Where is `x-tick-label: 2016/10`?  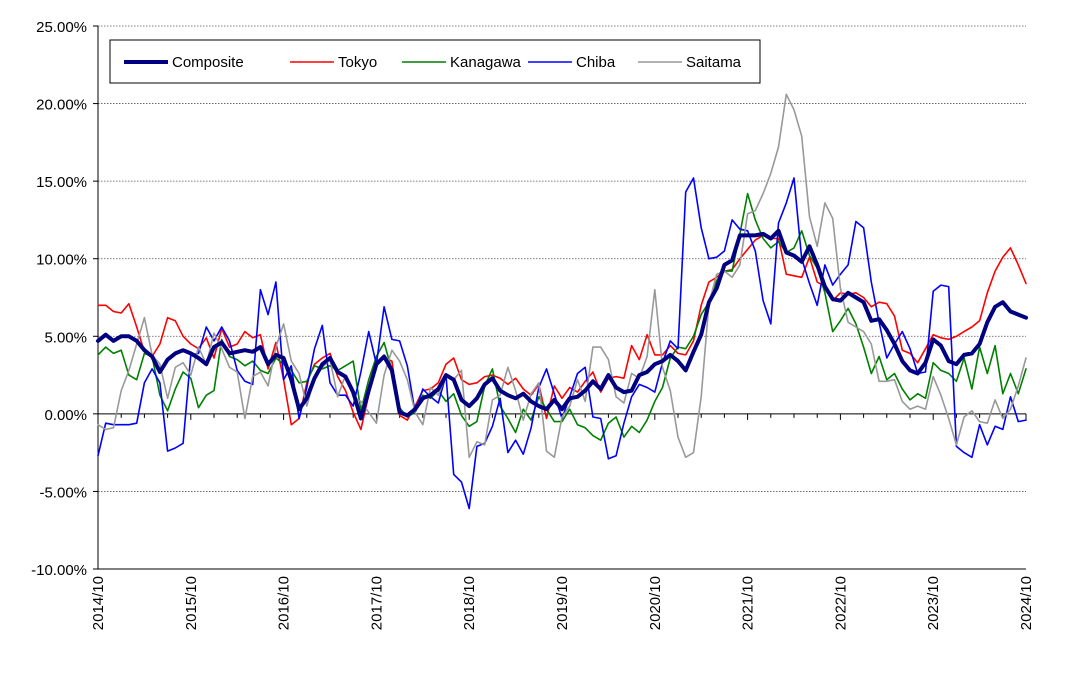 x-tick-label: 2016/10 is located at coordinates (284, 603).